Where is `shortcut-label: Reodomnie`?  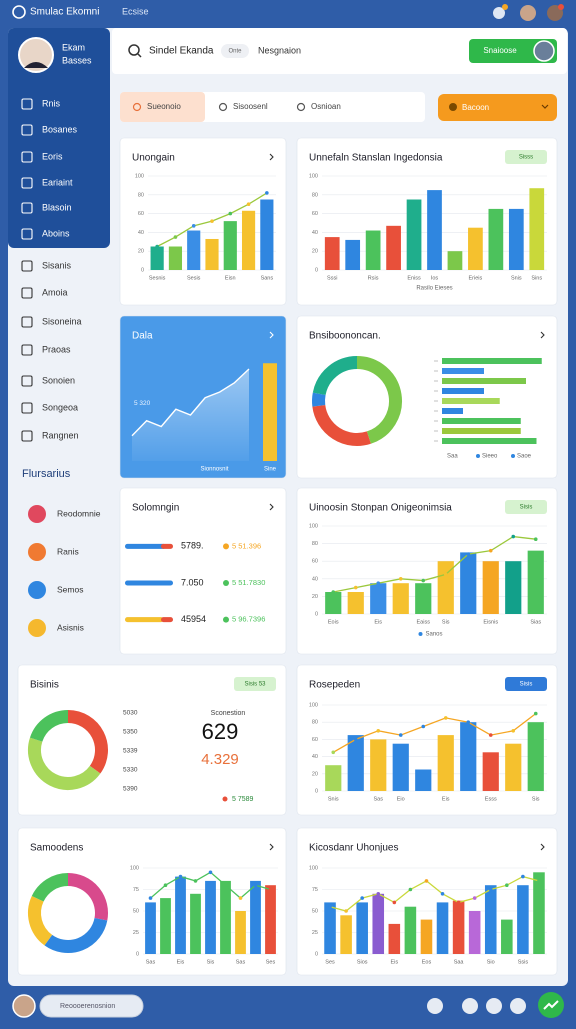 shortcut-label: Reodomnie is located at coordinates (79, 513).